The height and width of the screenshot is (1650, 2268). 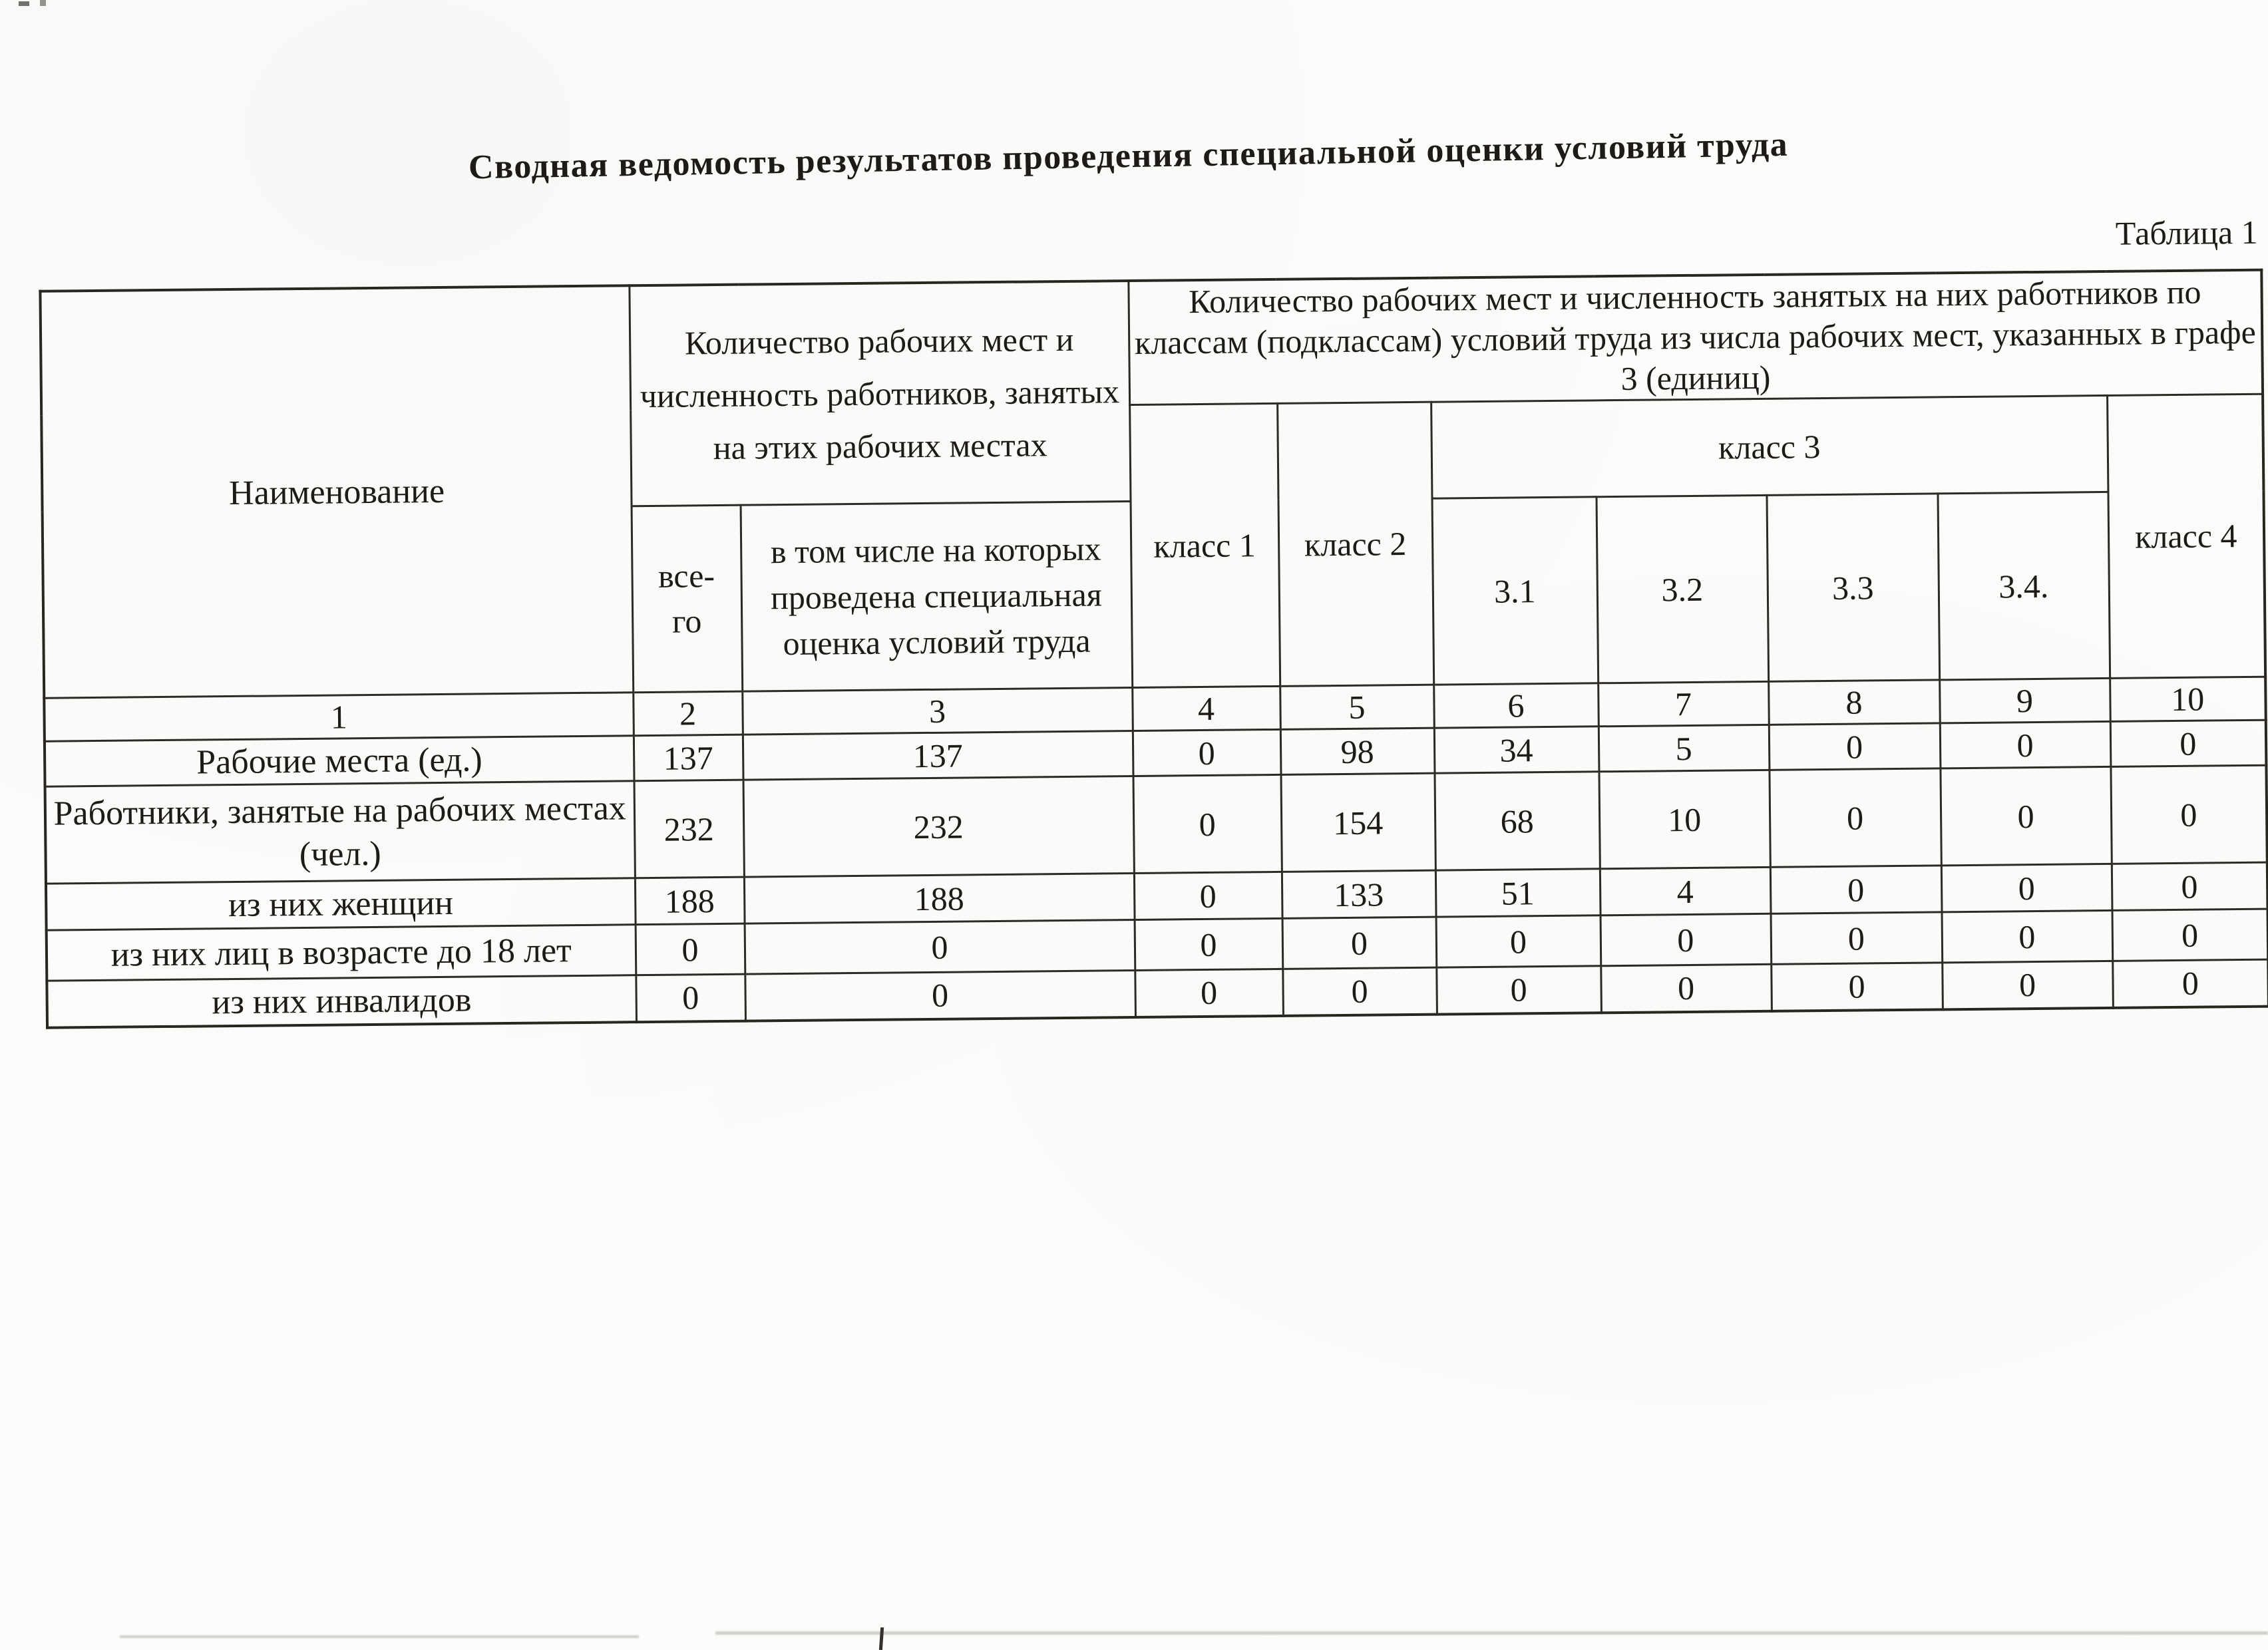 I want to click on column-number: 10, so click(x=2188, y=699).